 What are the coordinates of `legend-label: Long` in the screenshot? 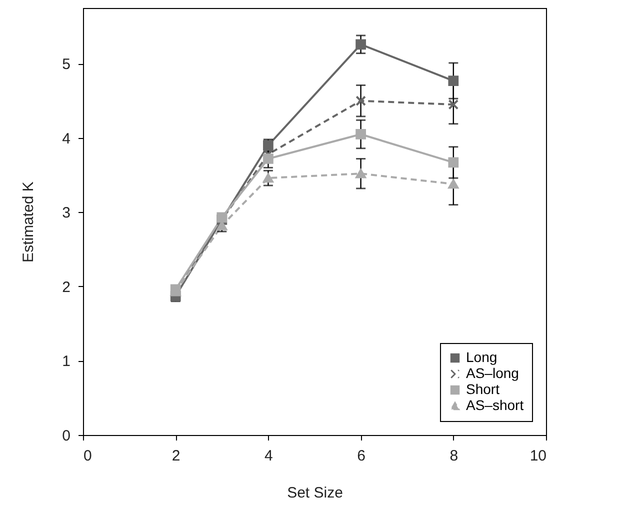 It's located at (482, 357).